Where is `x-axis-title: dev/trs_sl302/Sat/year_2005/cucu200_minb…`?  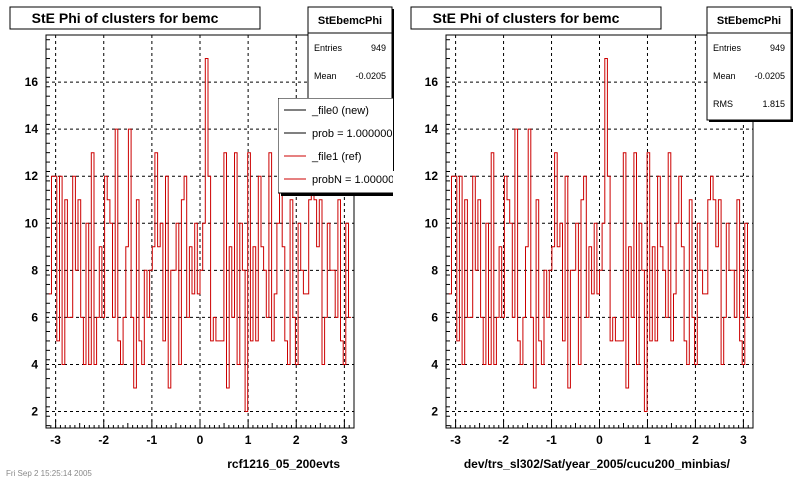 x-axis-title: dev/trs_sl302/Sat/year_2005/cucu200_minb… is located at coordinates (597, 464).